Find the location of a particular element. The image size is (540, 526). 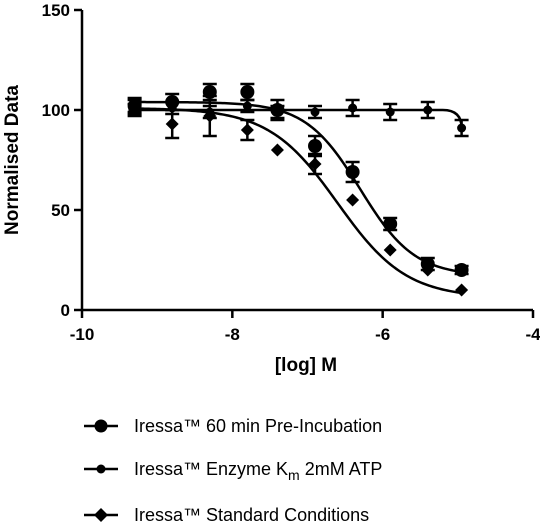

y-tick-label: 100 is located at coordinates (56, 110).